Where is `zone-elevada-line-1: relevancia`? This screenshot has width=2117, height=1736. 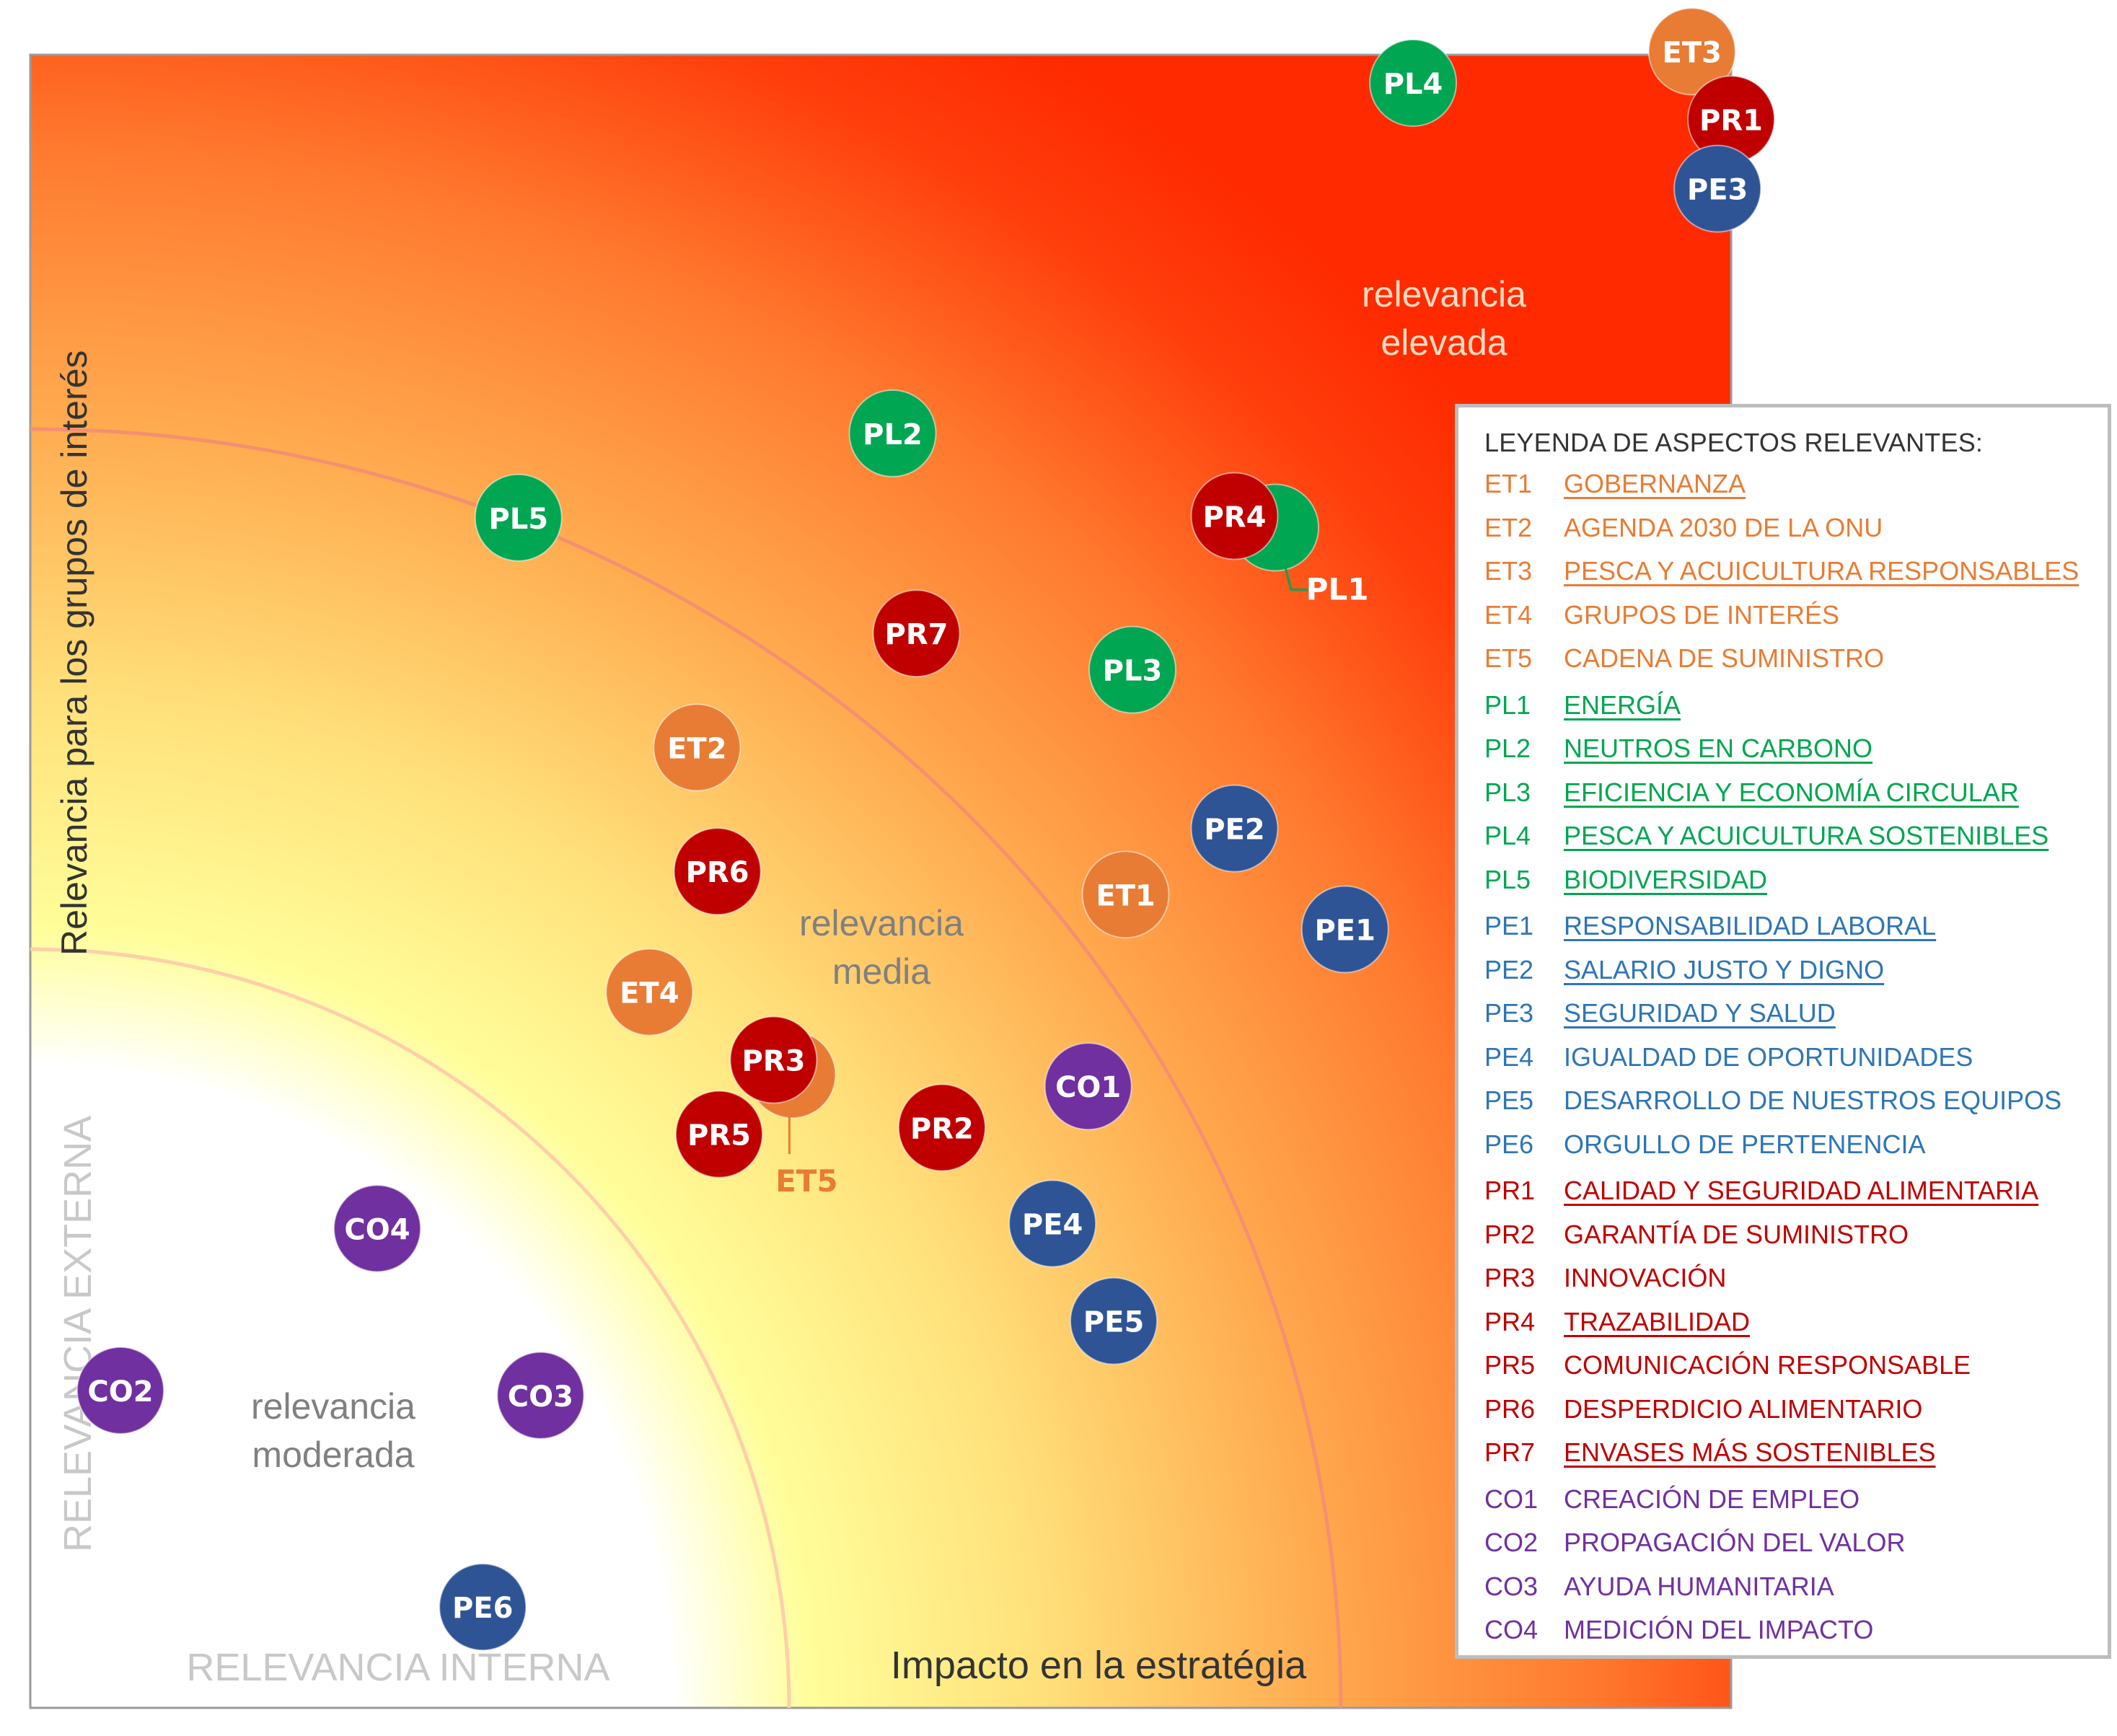
zone-elevada-line-1: relevancia is located at coordinates (1444, 294).